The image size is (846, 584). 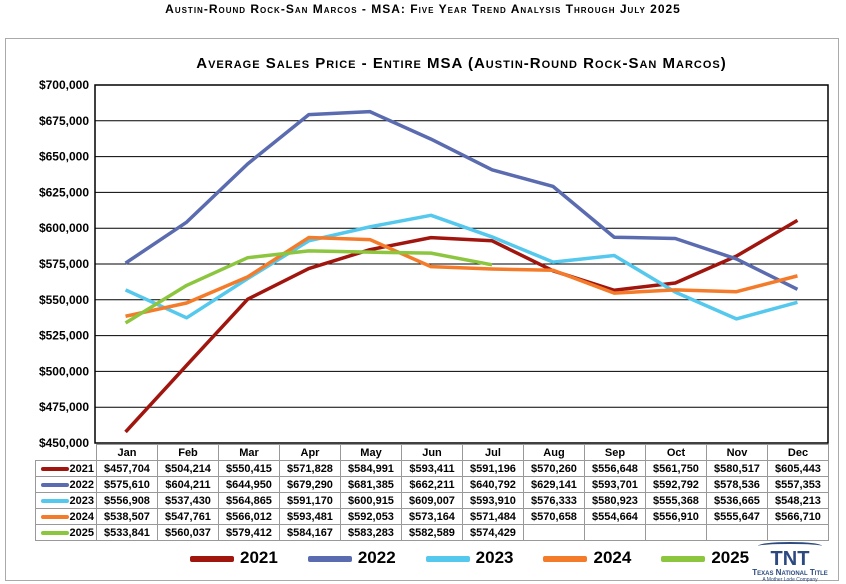 I want to click on table-cell: $547,761, so click(x=188, y=516).